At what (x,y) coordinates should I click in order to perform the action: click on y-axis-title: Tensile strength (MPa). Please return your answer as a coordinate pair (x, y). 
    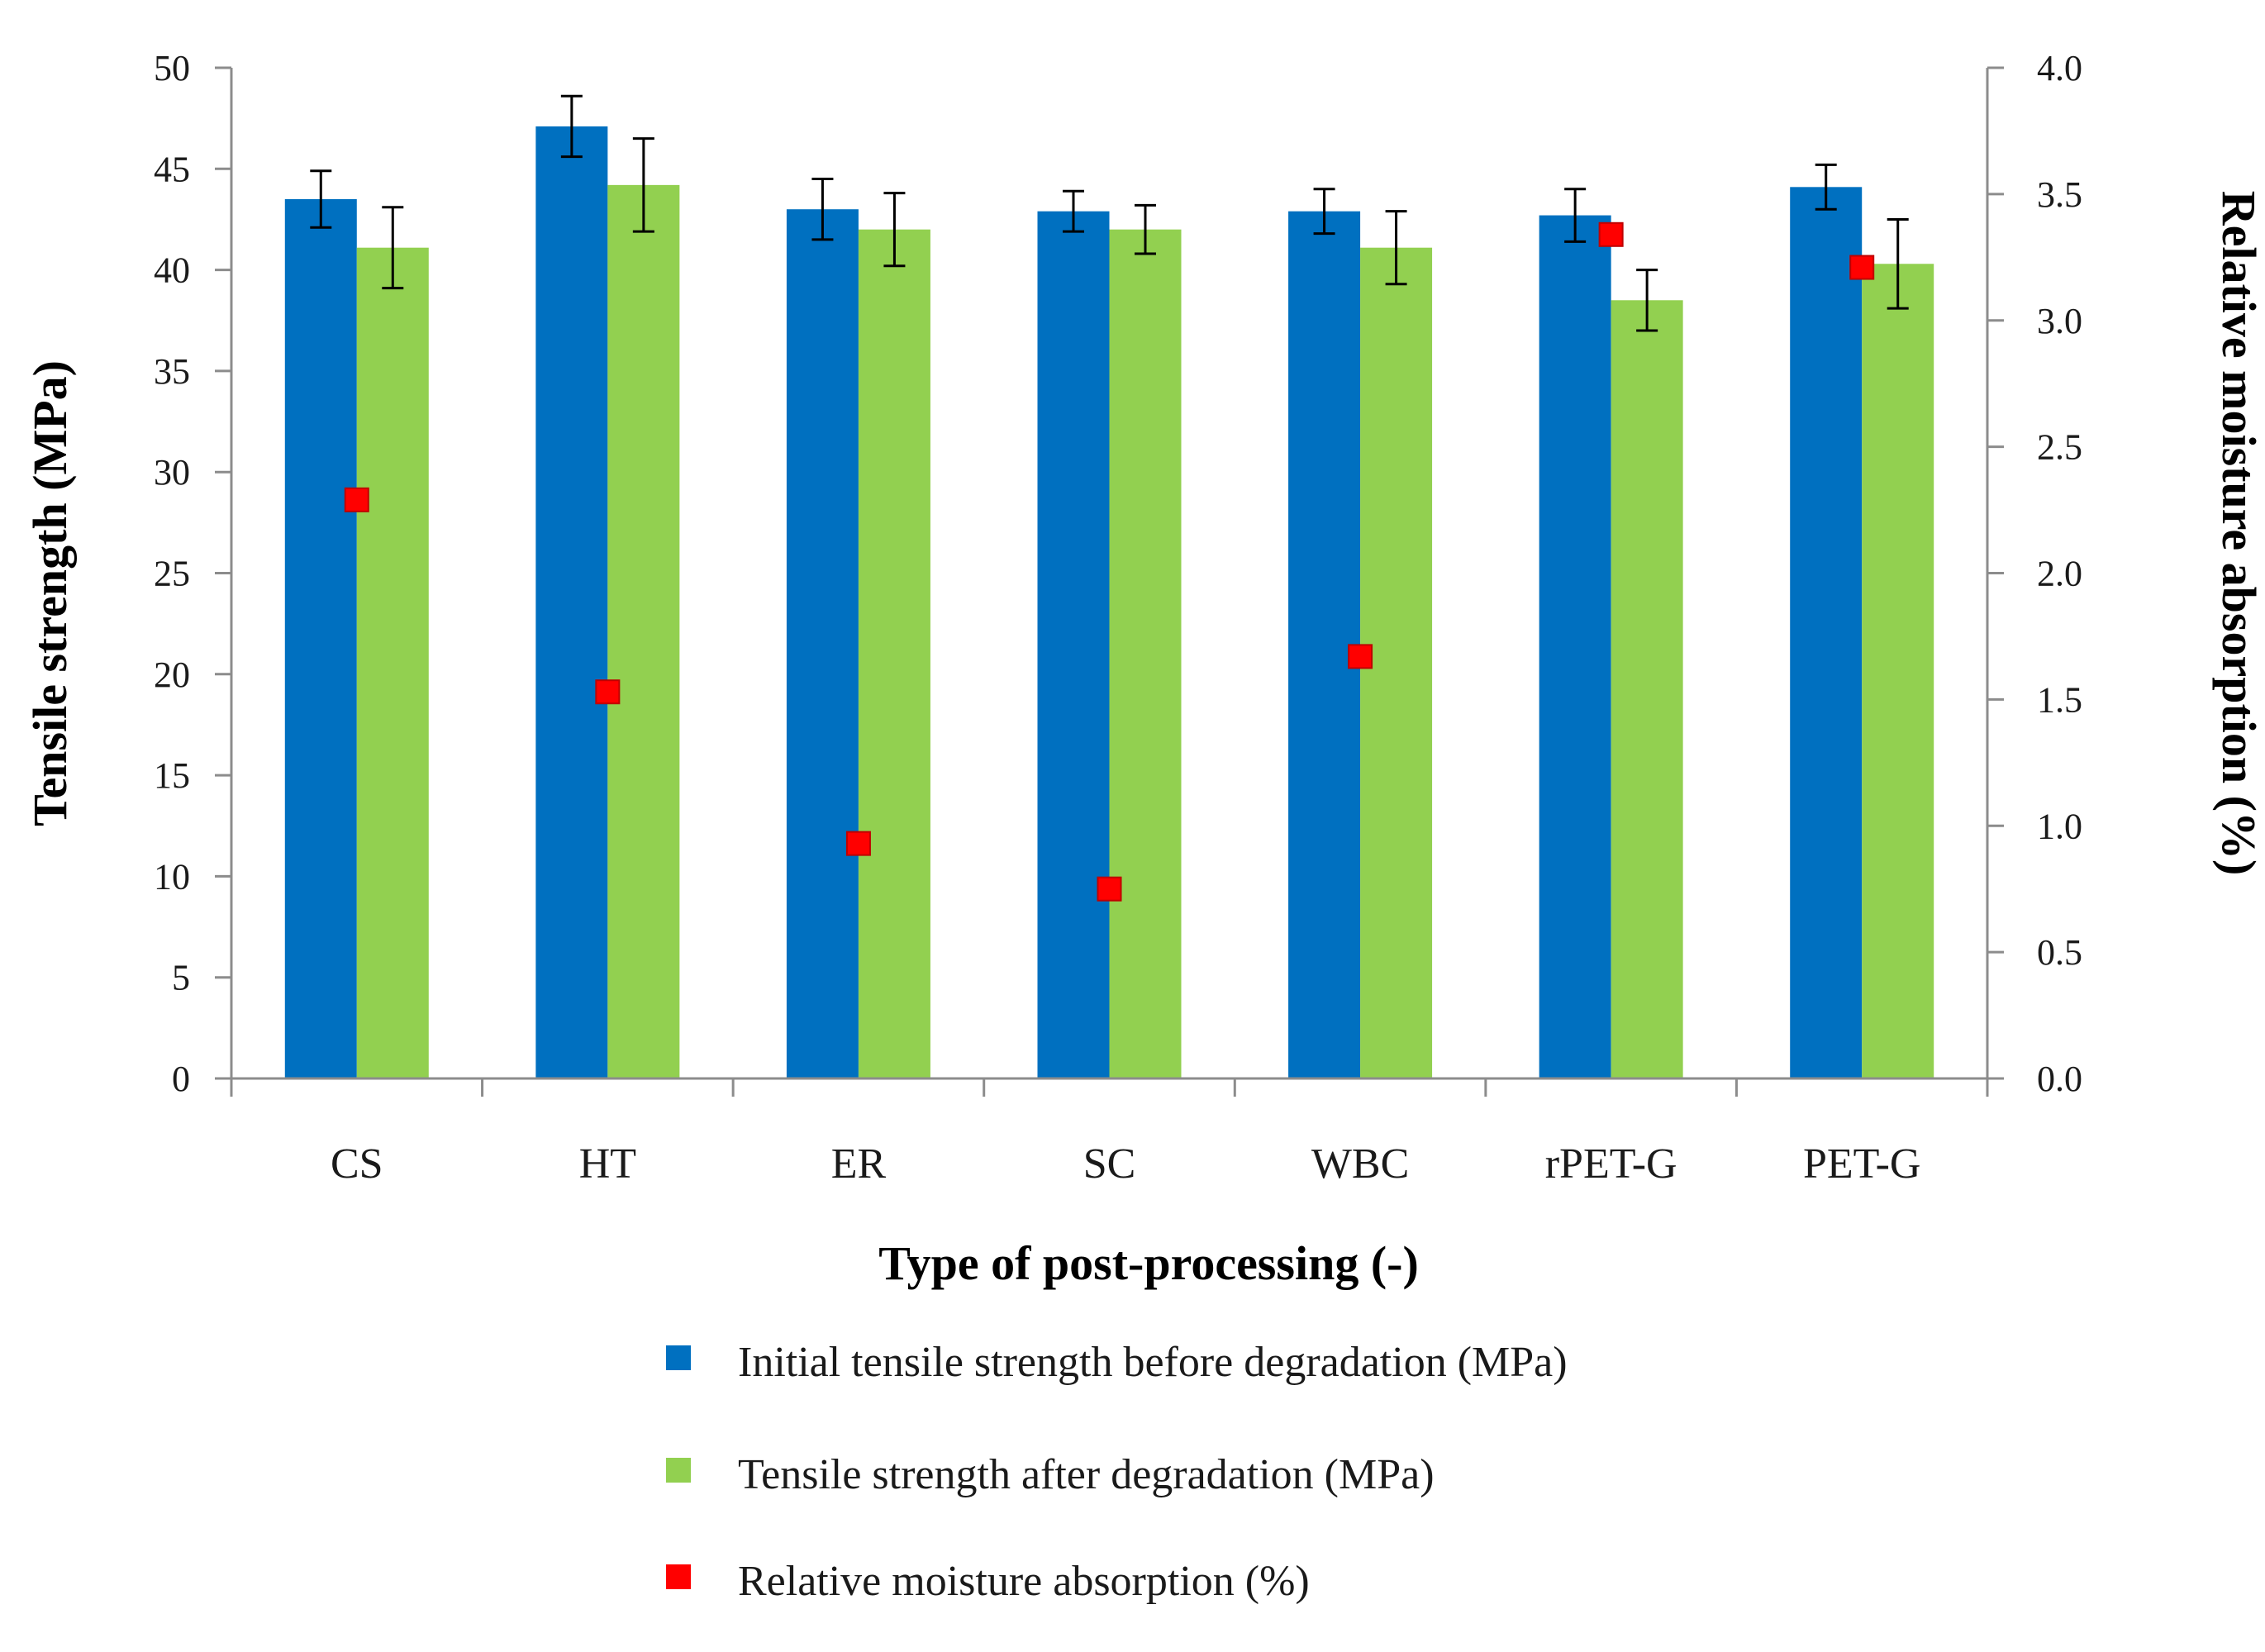
    Looking at the image, I should click on (50, 593).